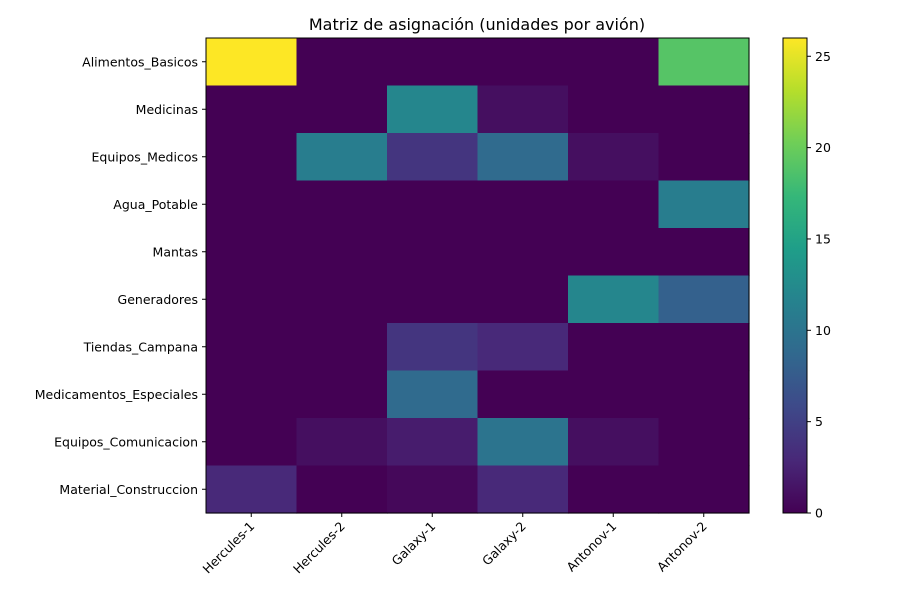 The width and height of the screenshot is (900, 604). What do you see at coordinates (158, 299) in the screenshot?
I see `y-tick-label: Generadores` at bounding box center [158, 299].